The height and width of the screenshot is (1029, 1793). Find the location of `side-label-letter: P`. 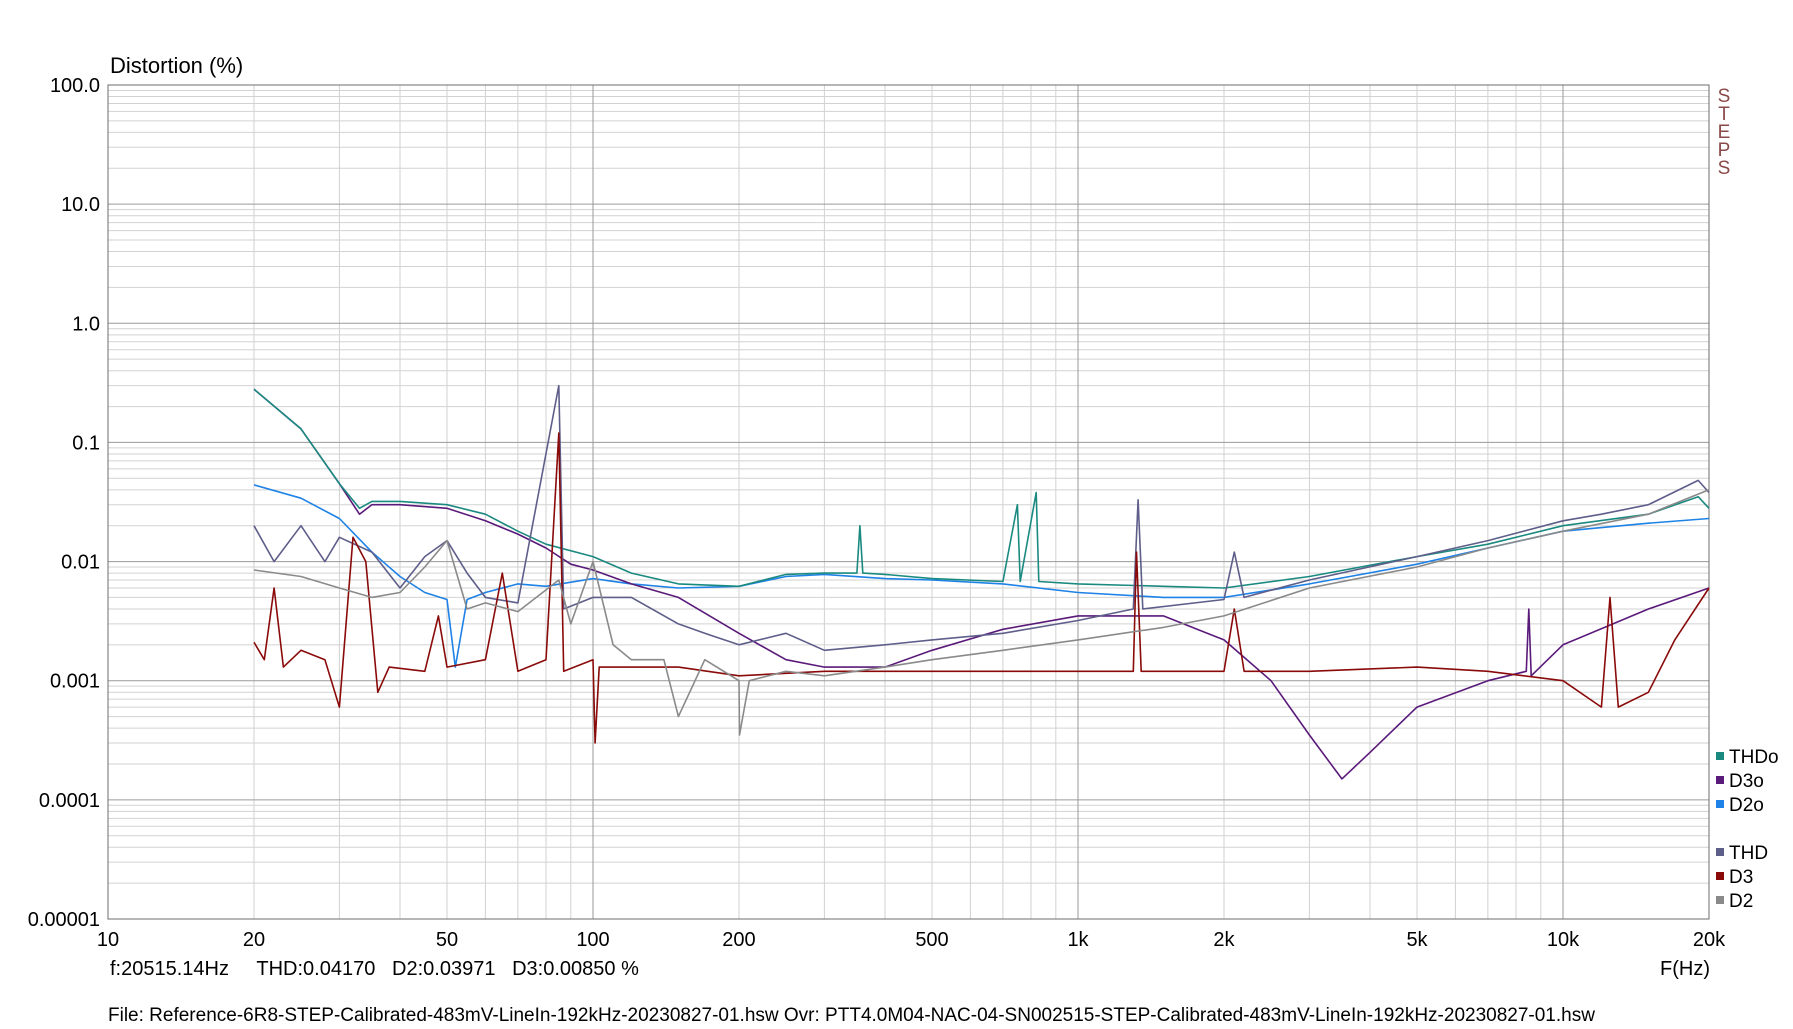

side-label-letter: P is located at coordinates (1724, 150).